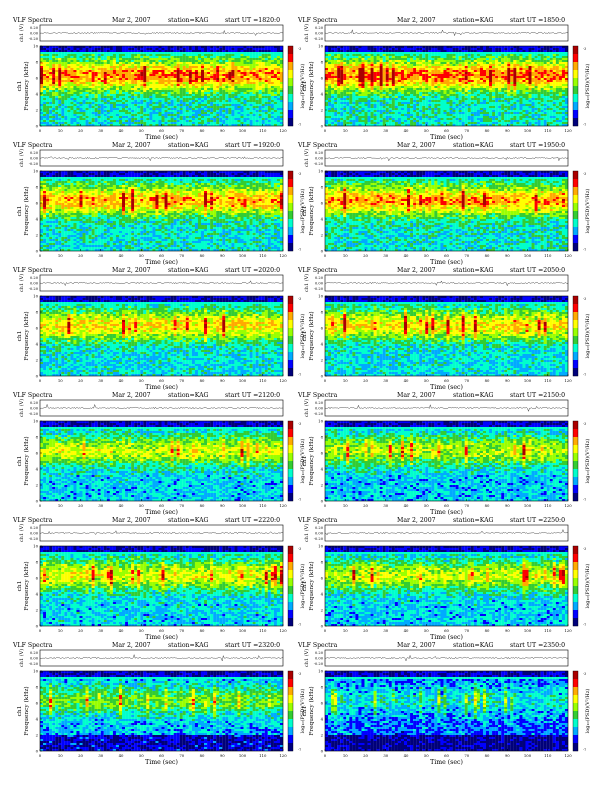 This screenshot has width=612, height=796. I want to click on x-tick-label: 110, so click(263, 630).